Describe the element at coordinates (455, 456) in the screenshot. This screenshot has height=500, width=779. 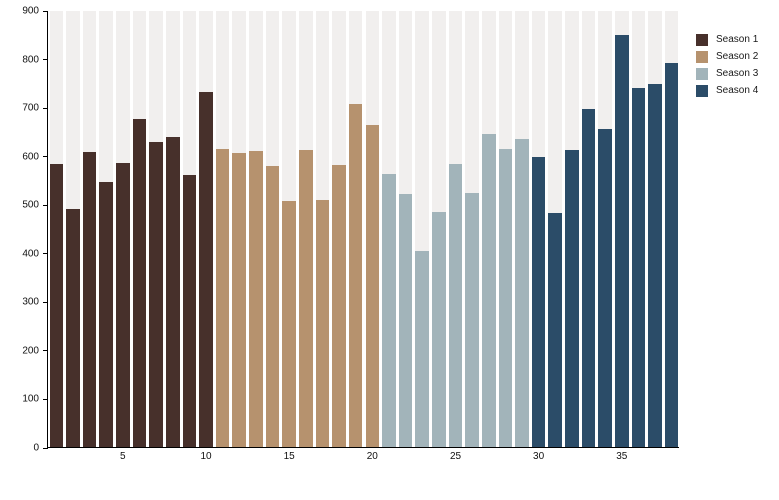
I see `x-tick-label-25: 25` at that location.